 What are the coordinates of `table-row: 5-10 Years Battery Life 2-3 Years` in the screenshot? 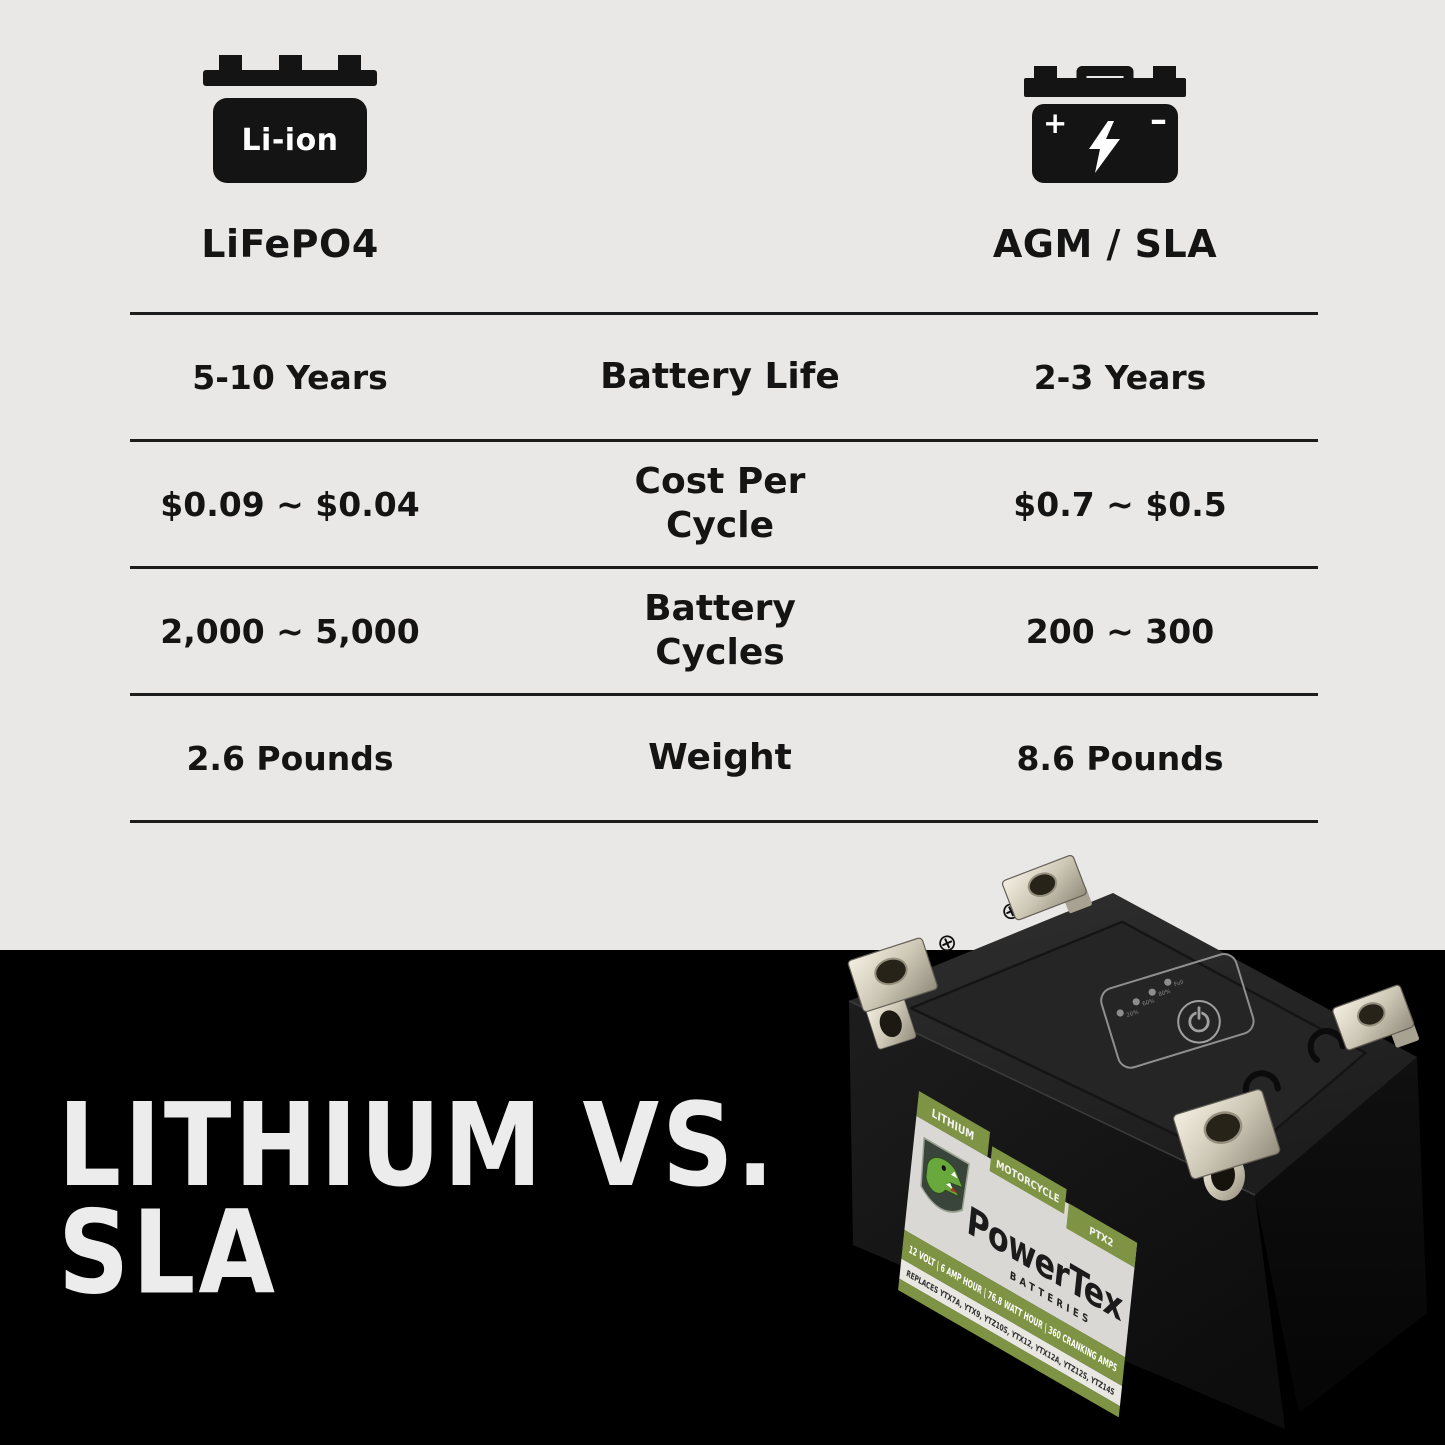 It's located at (724, 375).